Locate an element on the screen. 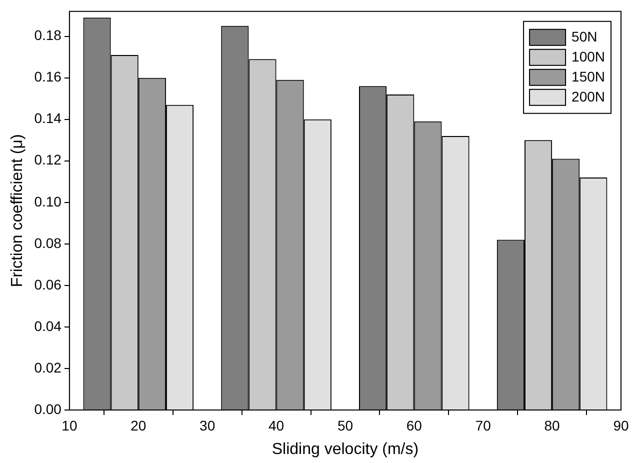 This screenshot has width=639, height=463. y-tick-label: 0.10 is located at coordinates (48, 201).